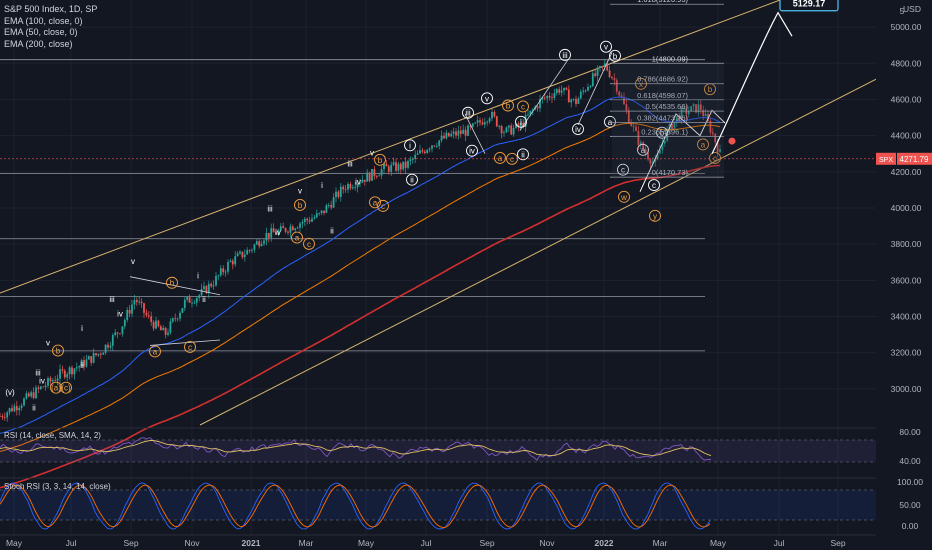 The width and height of the screenshot is (932, 550). Describe the element at coordinates (623, 170) in the screenshot. I see `wave-label: c` at that location.